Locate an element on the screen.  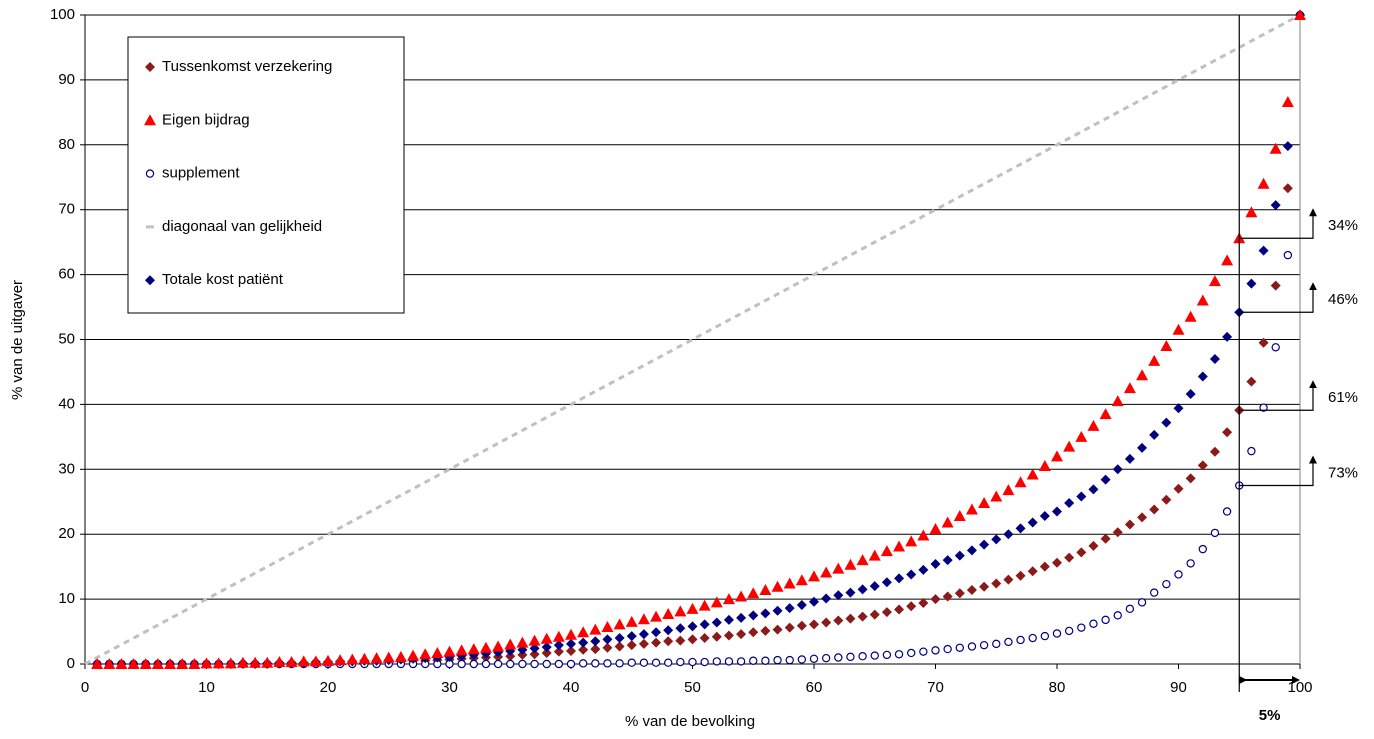
x-tick-label: 50 is located at coordinates (692, 687).